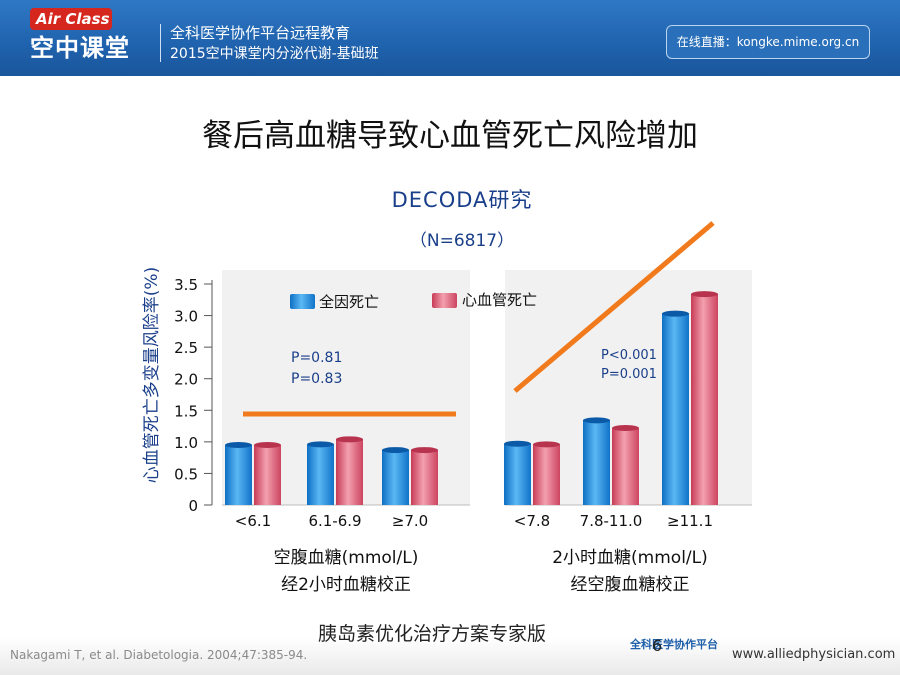  What do you see at coordinates (186, 474) in the screenshot?
I see `y-tick-label: 0.5` at bounding box center [186, 474].